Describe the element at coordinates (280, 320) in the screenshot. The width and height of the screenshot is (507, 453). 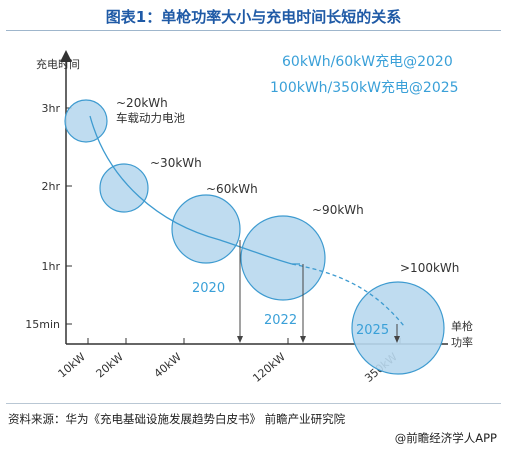
I see `marker-year-label: 2022` at that location.